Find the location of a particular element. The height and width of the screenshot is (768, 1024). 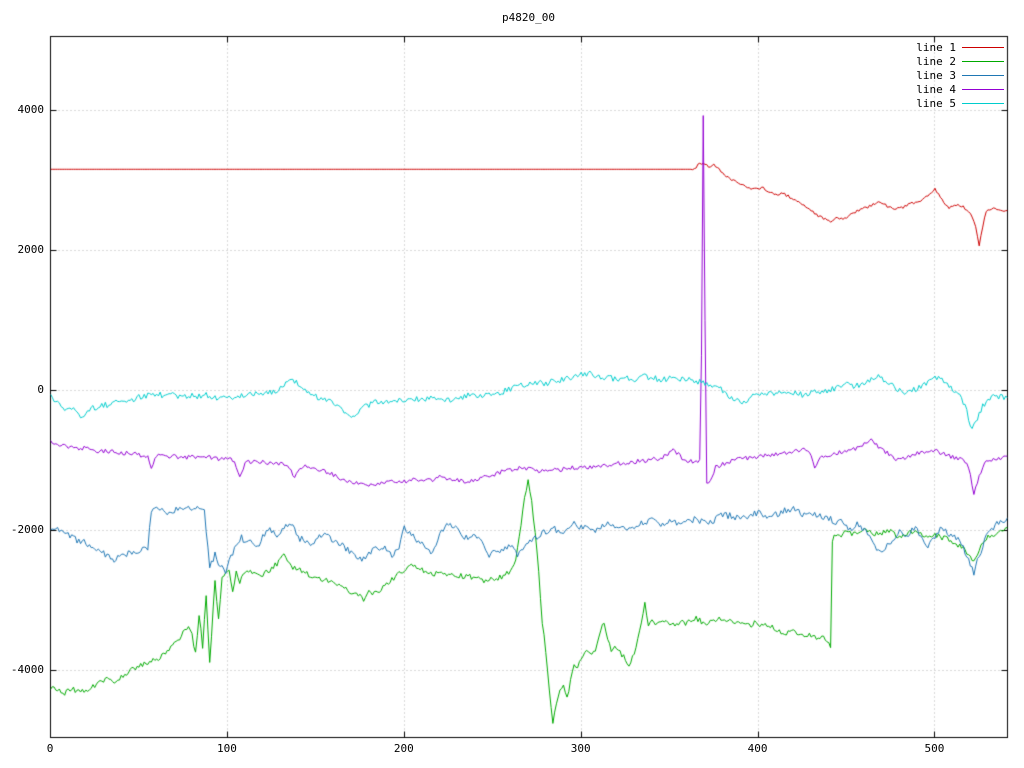

y-axis-tick-label: 0 is located at coordinates (40, 389).